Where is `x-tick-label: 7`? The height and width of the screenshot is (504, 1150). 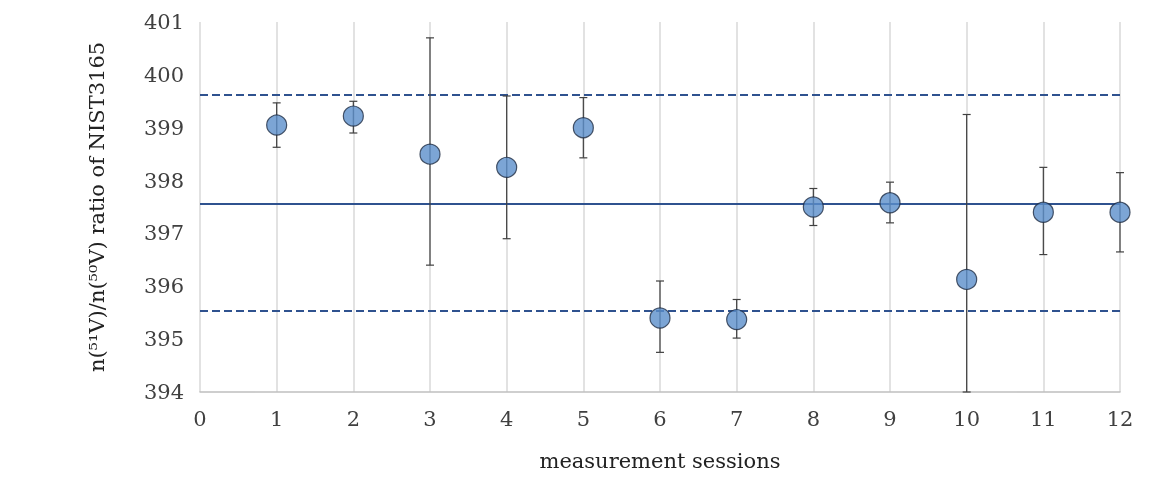
x-tick-label: 7 is located at coordinates (736, 418).